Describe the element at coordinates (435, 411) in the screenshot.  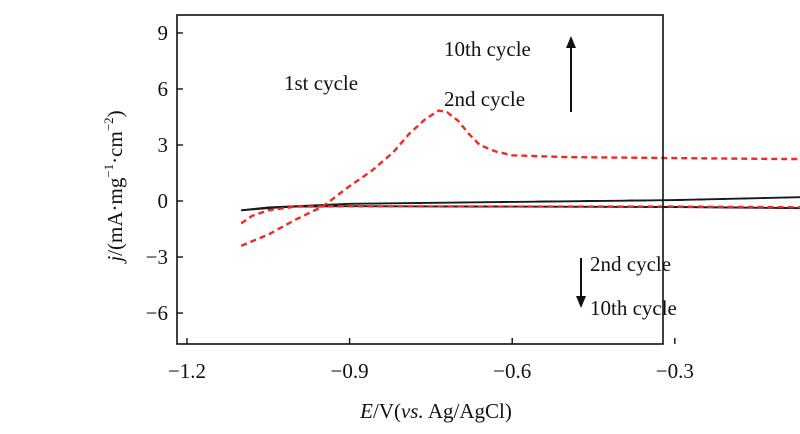
I see `x-axis-label: E/V(vs. Ag/AgCl)` at that location.